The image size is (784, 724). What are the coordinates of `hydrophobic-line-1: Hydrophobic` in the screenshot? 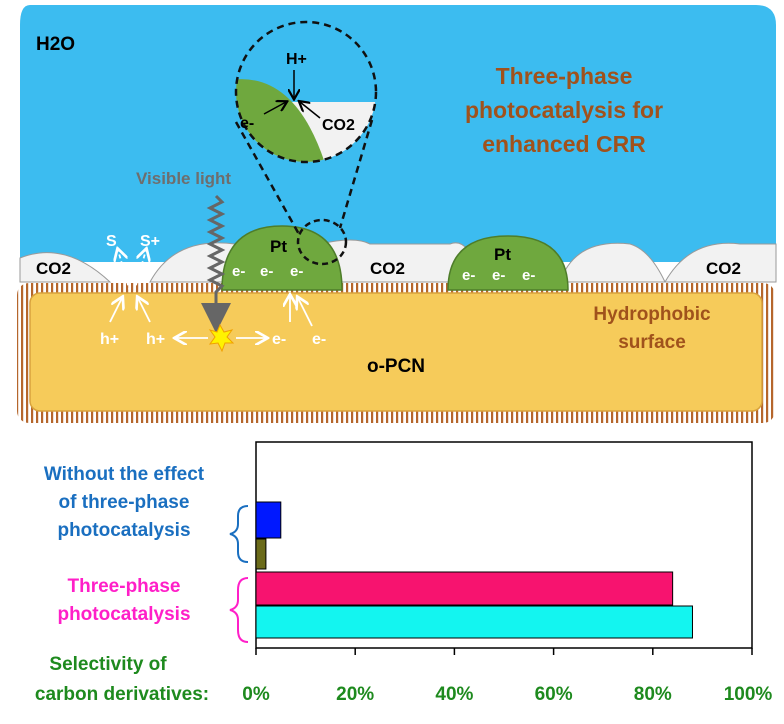 It's located at (652, 314).